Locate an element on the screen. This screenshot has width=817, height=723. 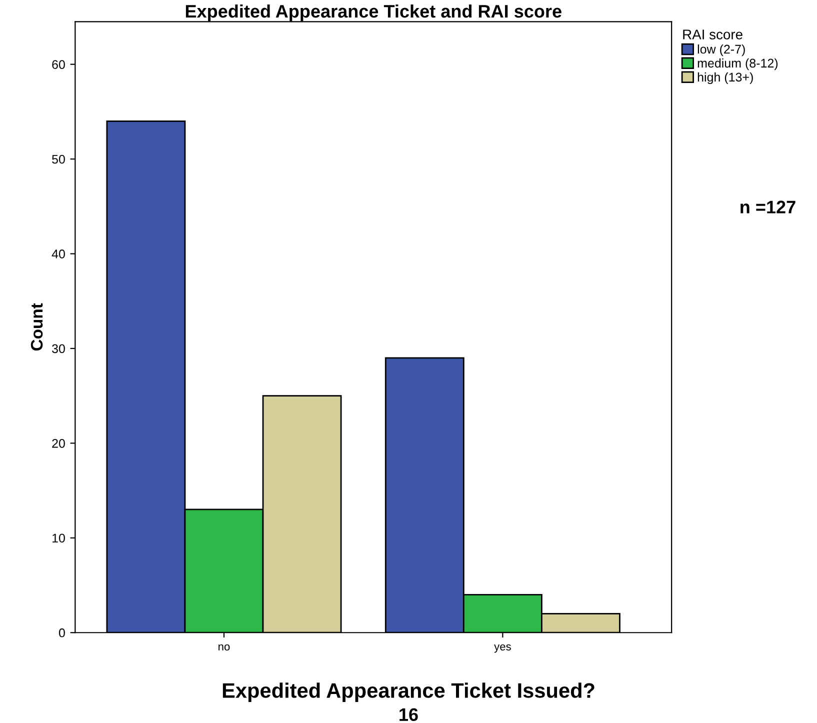
text: 16 is located at coordinates (409, 715).